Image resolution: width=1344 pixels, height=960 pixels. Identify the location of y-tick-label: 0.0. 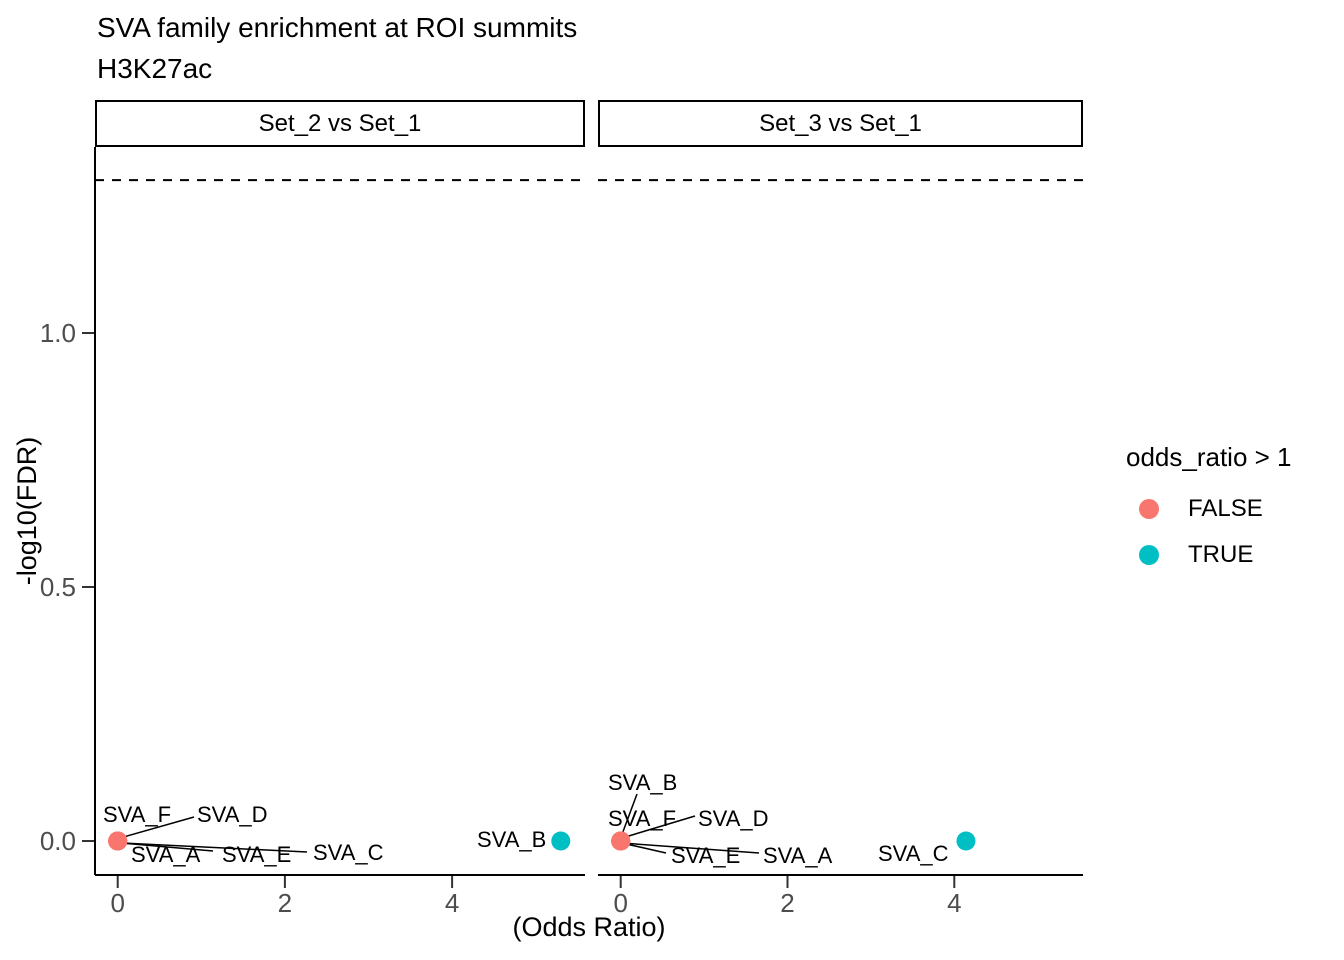
(57, 841).